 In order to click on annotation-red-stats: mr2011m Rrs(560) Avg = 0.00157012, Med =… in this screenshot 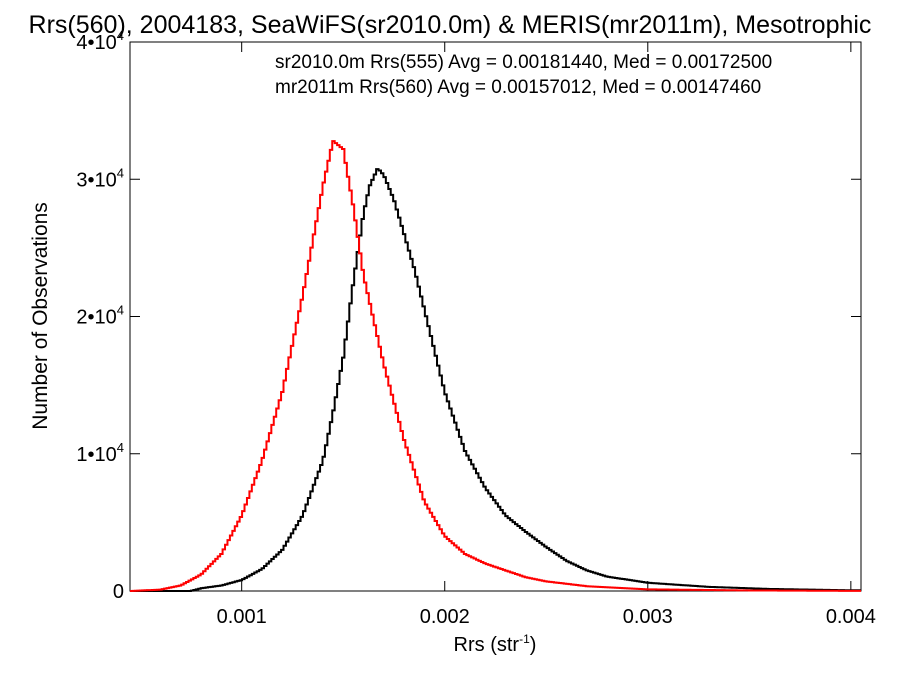, I will do `click(518, 87)`.